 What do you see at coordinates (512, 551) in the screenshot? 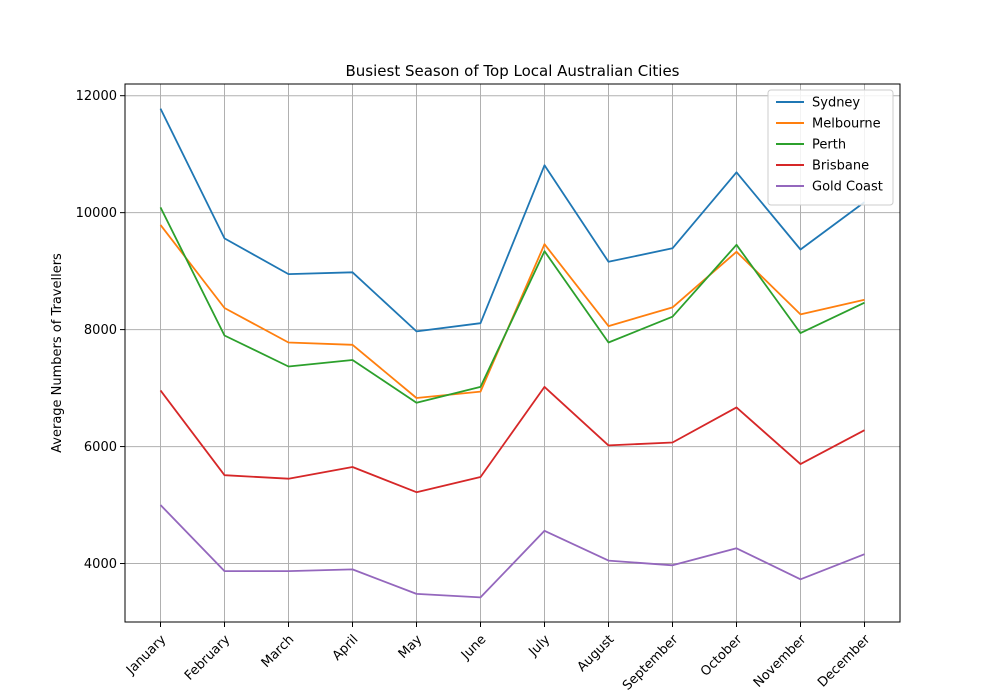
I see `series-line-gold-coast` at bounding box center [512, 551].